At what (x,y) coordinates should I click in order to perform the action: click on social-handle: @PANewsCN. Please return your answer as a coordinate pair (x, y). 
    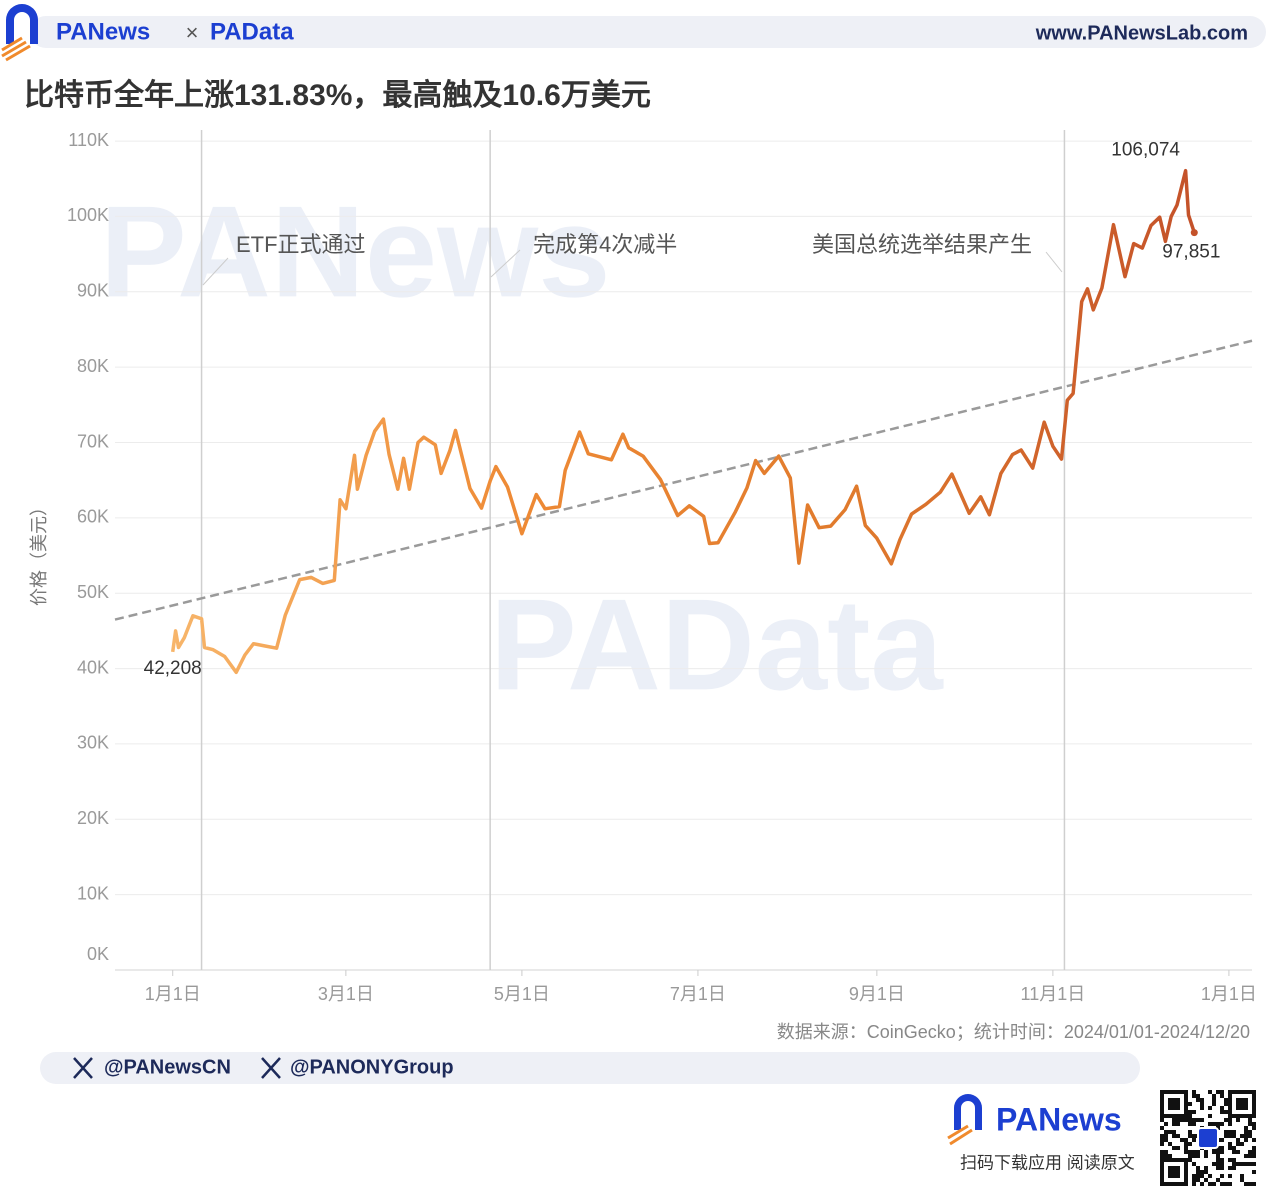
    Looking at the image, I should click on (167, 1067).